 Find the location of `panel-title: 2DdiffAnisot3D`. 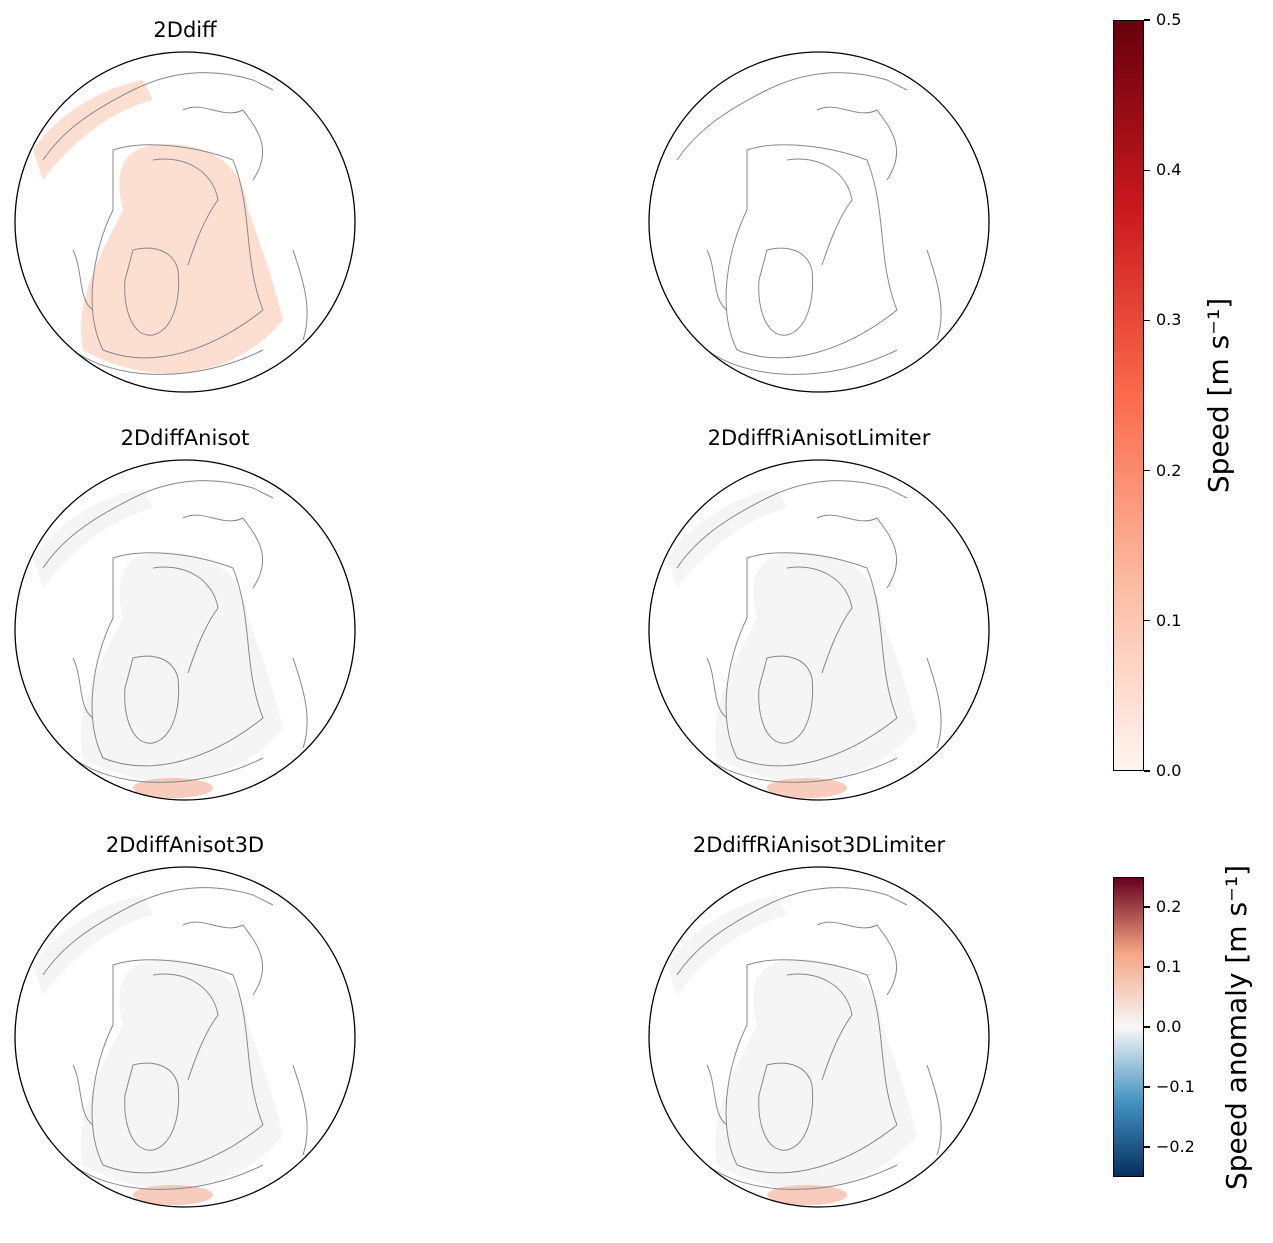

panel-title: 2DdiffAnisot3D is located at coordinates (185, 845).